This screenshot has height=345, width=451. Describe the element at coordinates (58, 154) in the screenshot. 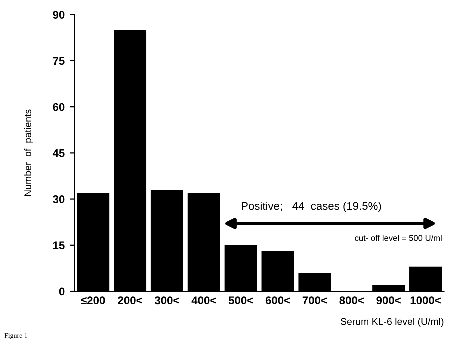

I see `y-tick-label: 45` at that location.